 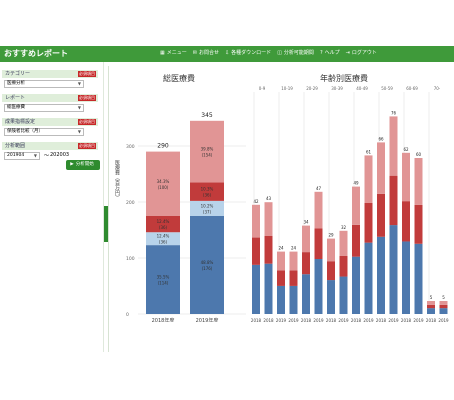 What do you see at coordinates (207, 319) in the screenshot?
I see `x-tick-label: 2019年度` at bounding box center [207, 319].